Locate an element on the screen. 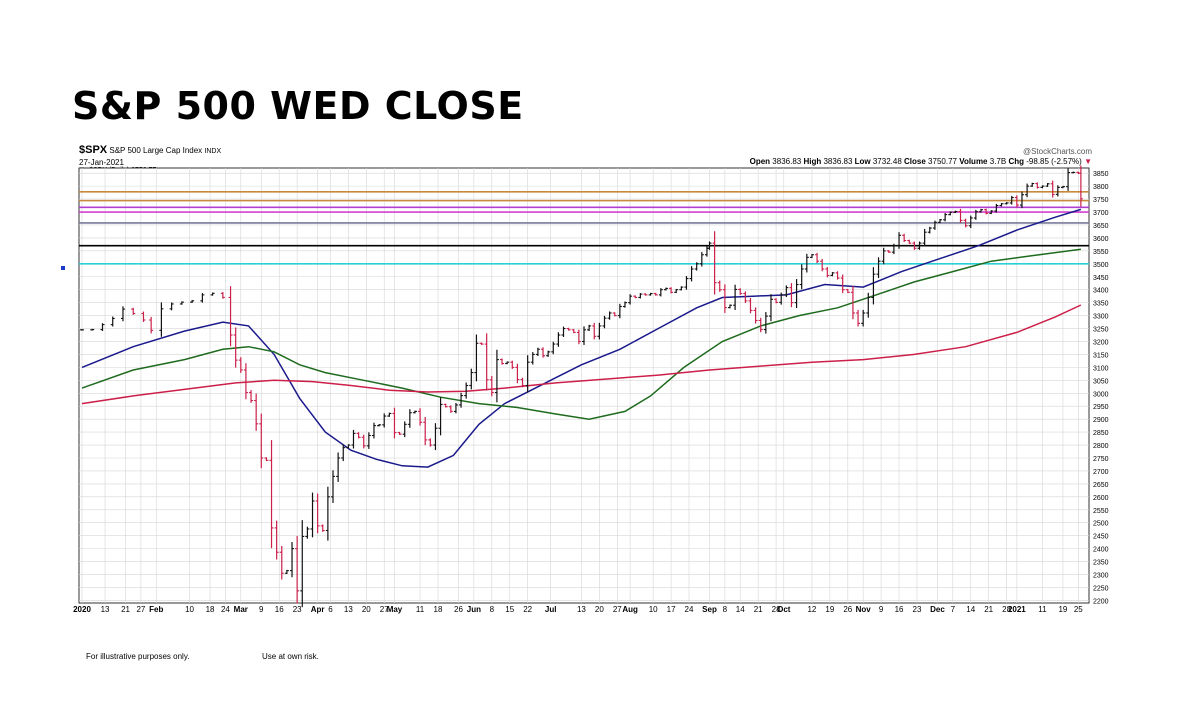 The height and width of the screenshot is (720, 1200). legend-ma50: MA(50) 3710.16 is located at coordinates (110, 180).